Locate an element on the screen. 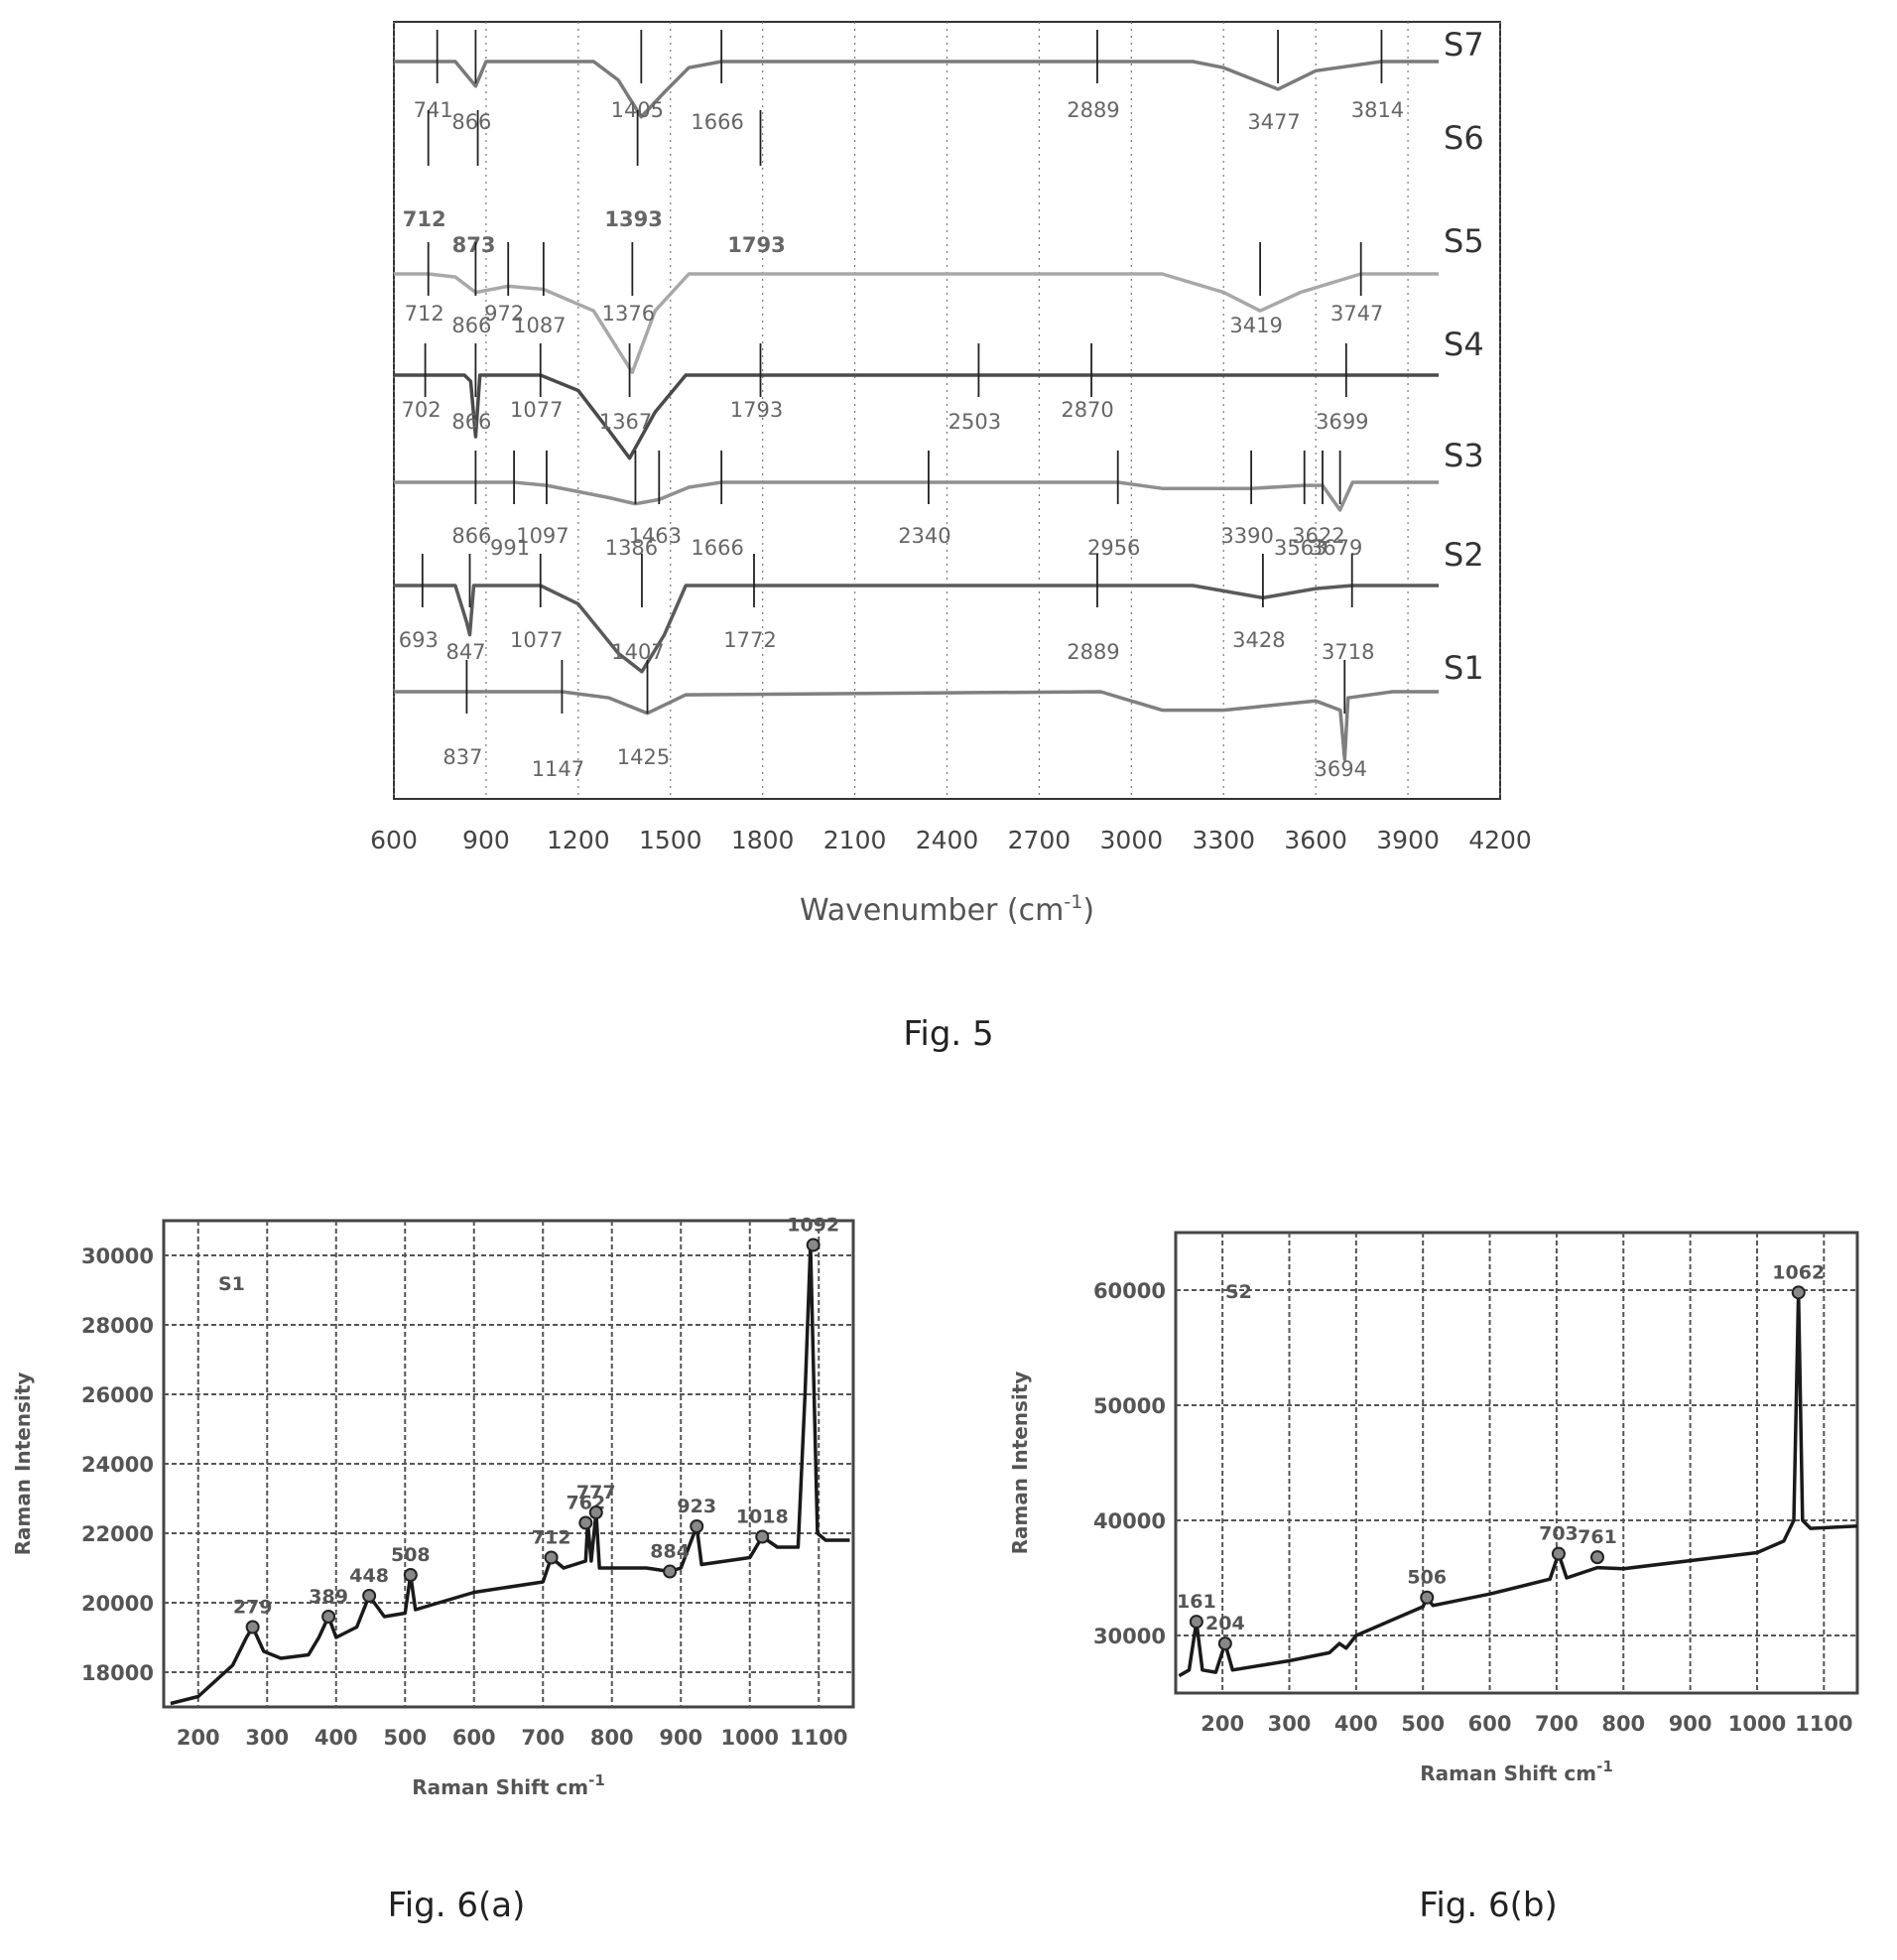 The height and width of the screenshot is (1960, 1897). peak-label: 1087 is located at coordinates (539, 325).